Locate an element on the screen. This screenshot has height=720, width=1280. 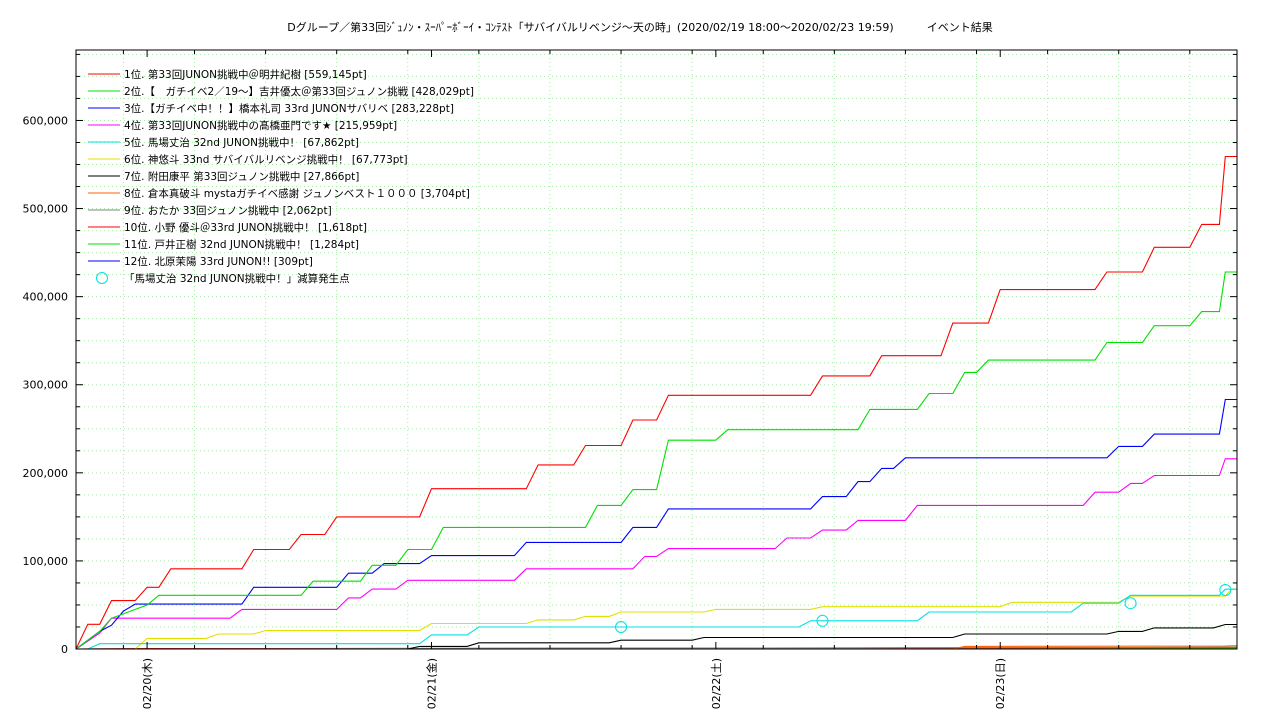
y-tick-label: 500,000 is located at coordinates (46, 209).